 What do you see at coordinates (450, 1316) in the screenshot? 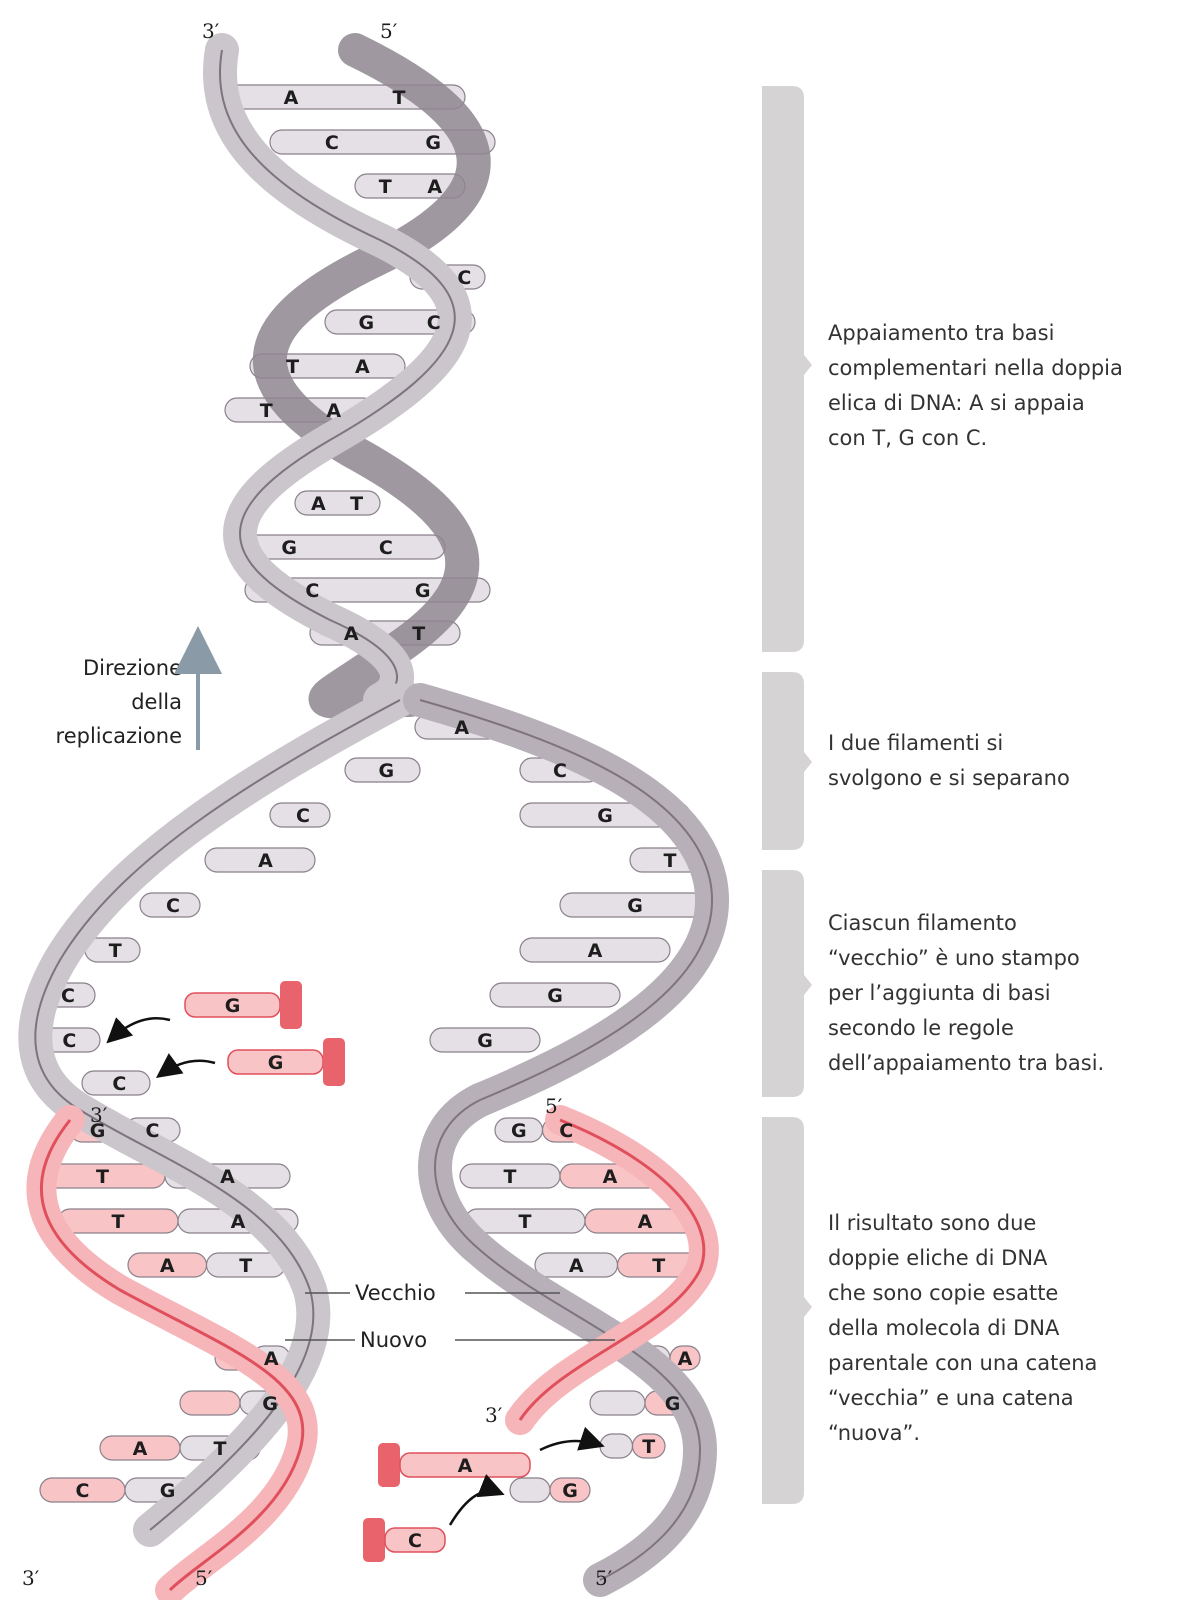
I see `strand-labels: Vecchio Nuovo` at bounding box center [450, 1316].